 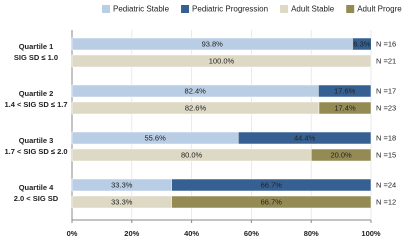 I want to click on group-label: SIG SD ≤ 1.0, so click(x=36, y=57).